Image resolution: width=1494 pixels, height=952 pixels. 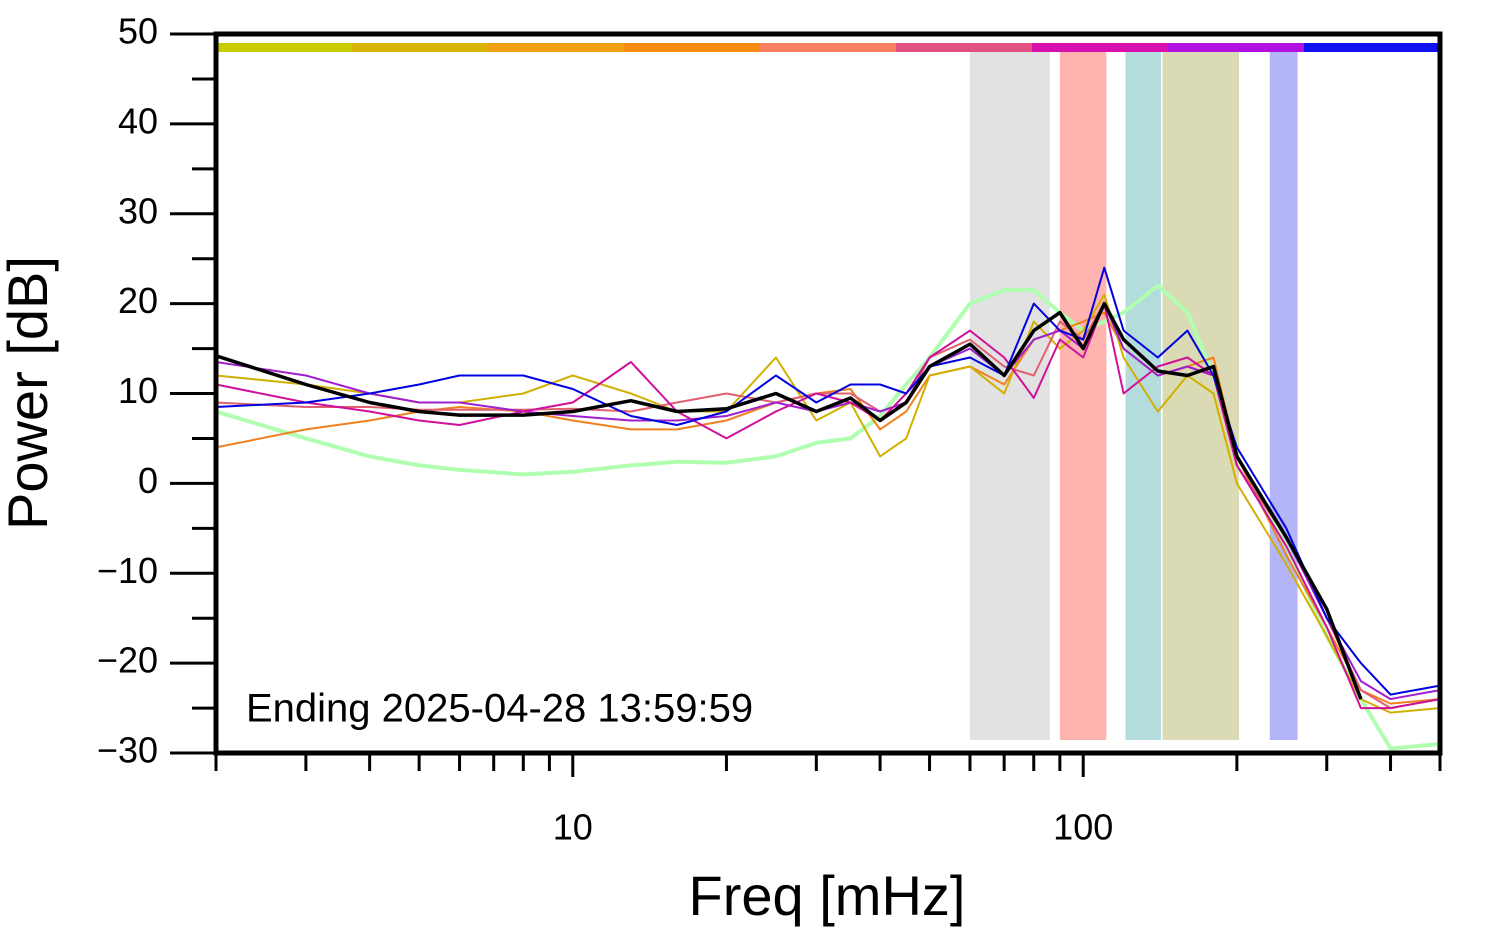 I want to click on x-tick-label: 100, so click(x=1083, y=827).